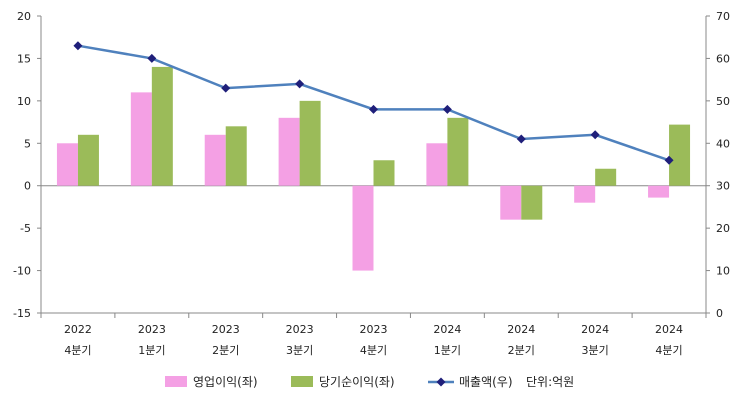 The height and width of the screenshot is (403, 743). I want to click on left-tick-label: 20, so click(24, 16).